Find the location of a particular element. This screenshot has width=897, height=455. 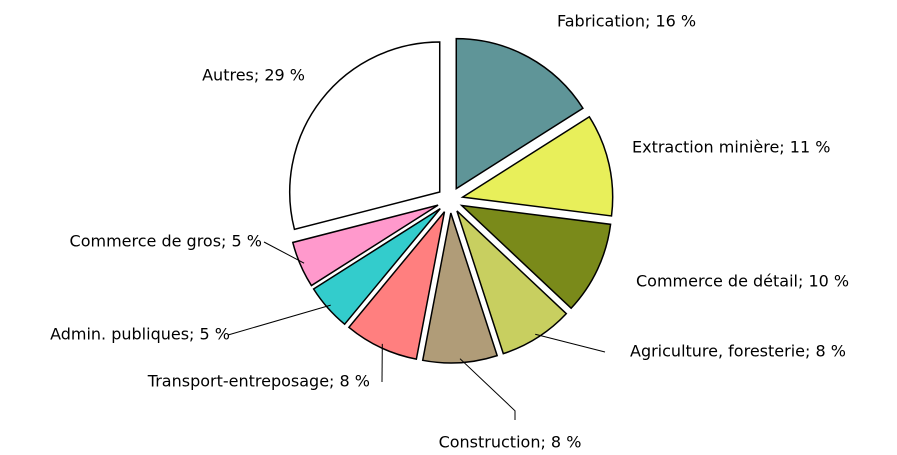

data-label: Commerce de gros; 5 % is located at coordinates (166, 241).